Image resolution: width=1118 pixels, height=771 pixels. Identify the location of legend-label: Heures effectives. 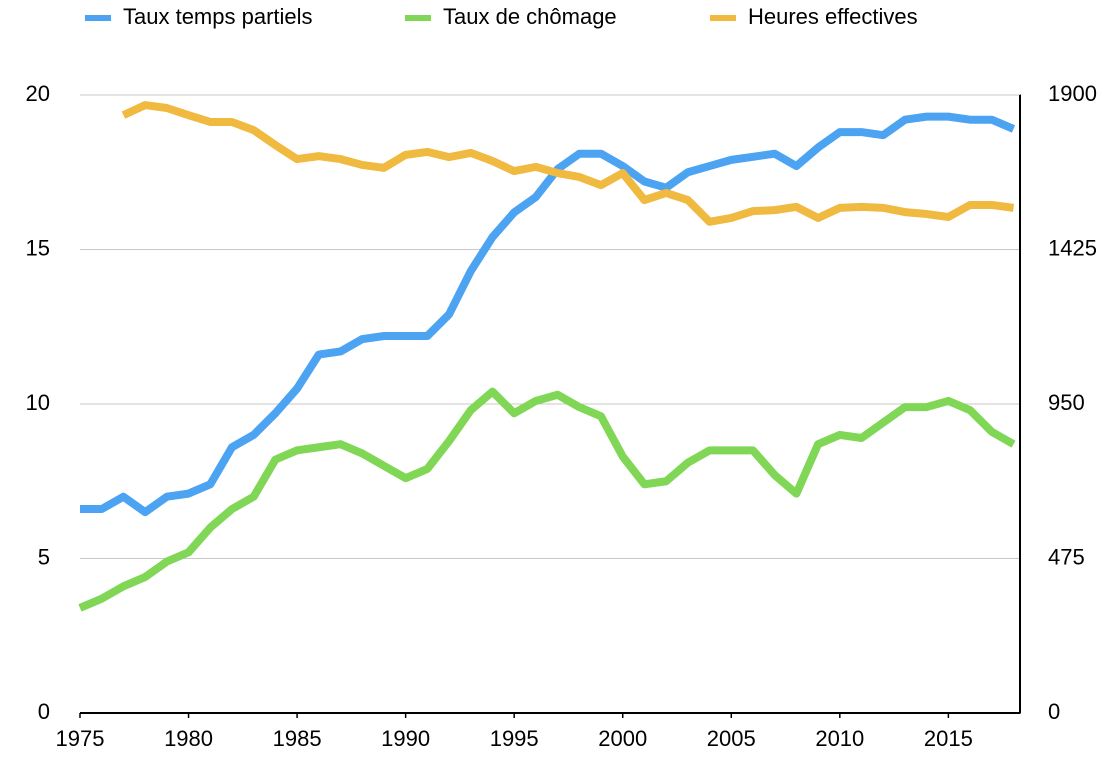
(833, 16).